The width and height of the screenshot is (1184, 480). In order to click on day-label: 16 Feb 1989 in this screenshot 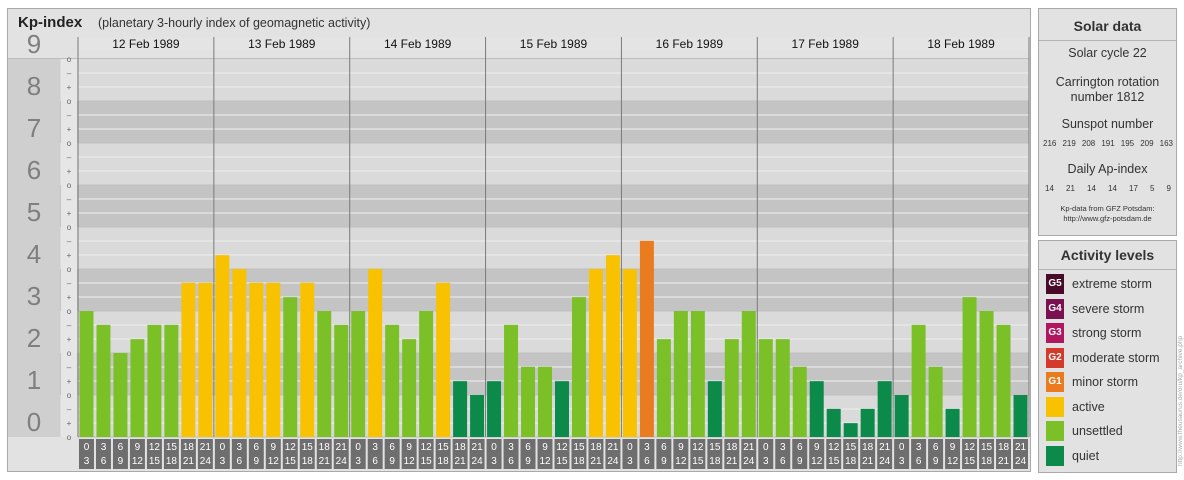, I will do `click(690, 44)`.